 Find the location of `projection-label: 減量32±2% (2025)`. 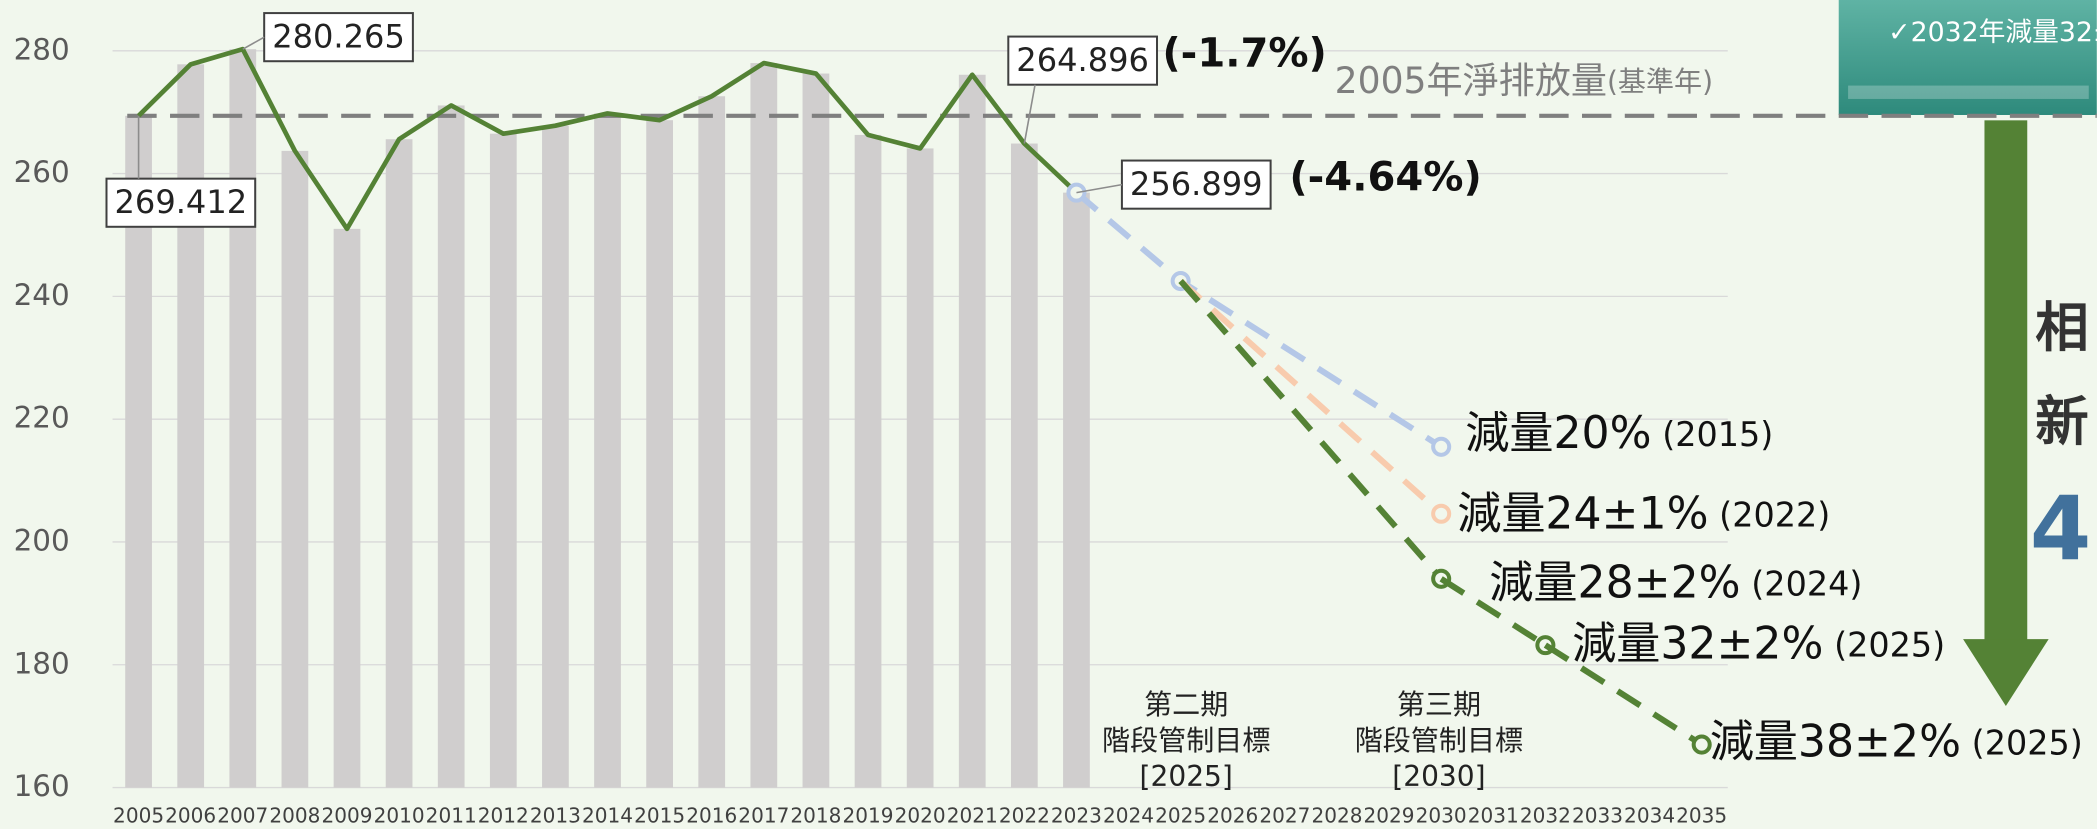

projection-label: 減量32±2% (2025) is located at coordinates (1758, 643).